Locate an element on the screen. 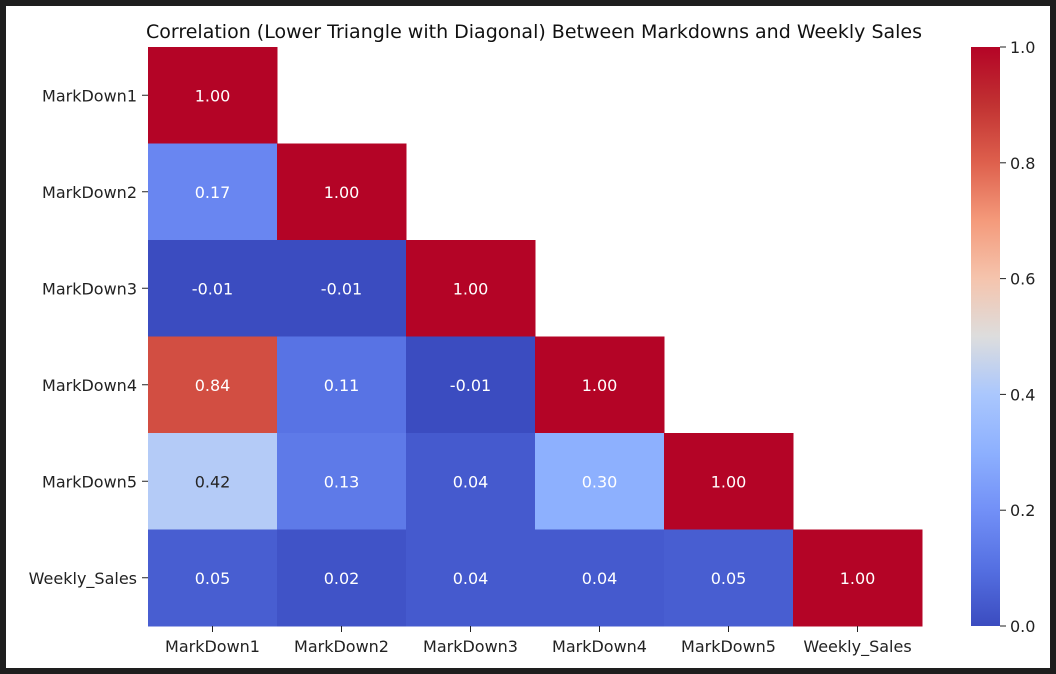  y-tick-label: MarkDown3 is located at coordinates (89, 288).